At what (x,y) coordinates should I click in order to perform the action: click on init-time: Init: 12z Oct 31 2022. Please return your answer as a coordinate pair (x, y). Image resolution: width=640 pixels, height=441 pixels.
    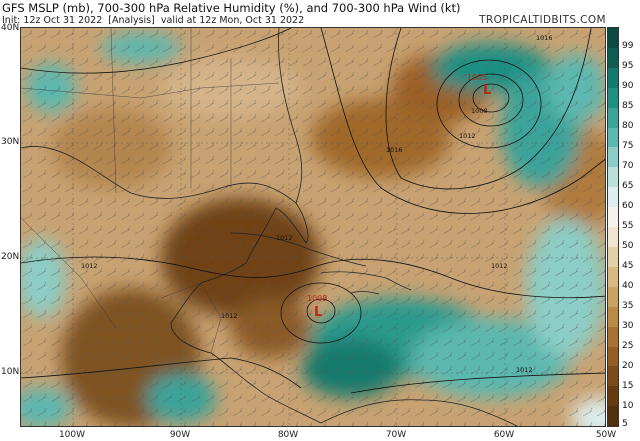
    Looking at the image, I should click on (52, 20).